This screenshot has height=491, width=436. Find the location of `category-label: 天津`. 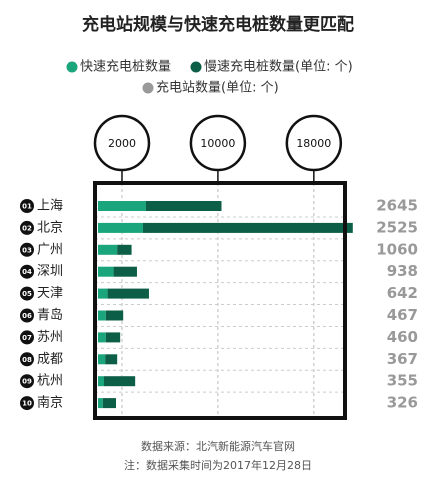

category-label: 天津 is located at coordinates (50, 293).